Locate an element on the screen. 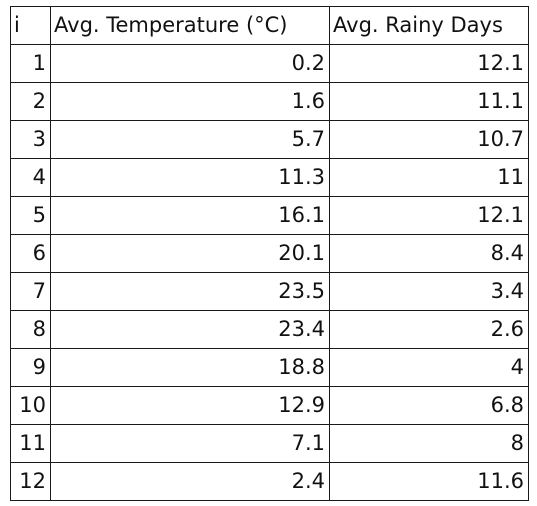 The image size is (537, 506). cell-index: 1 is located at coordinates (30, 63).